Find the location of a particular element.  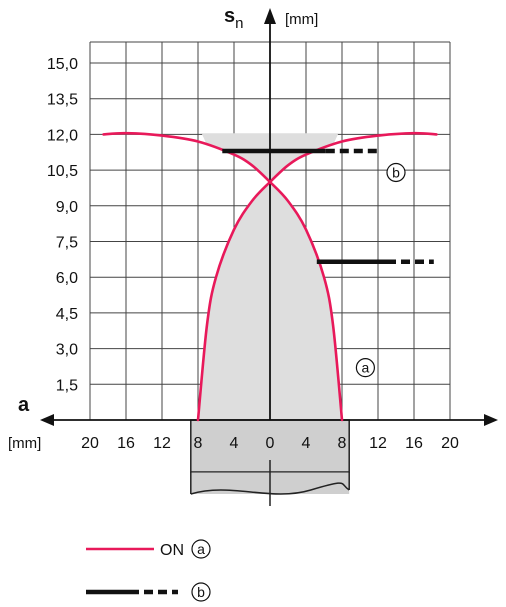

sensor-break-line is located at coordinates (270, 488).